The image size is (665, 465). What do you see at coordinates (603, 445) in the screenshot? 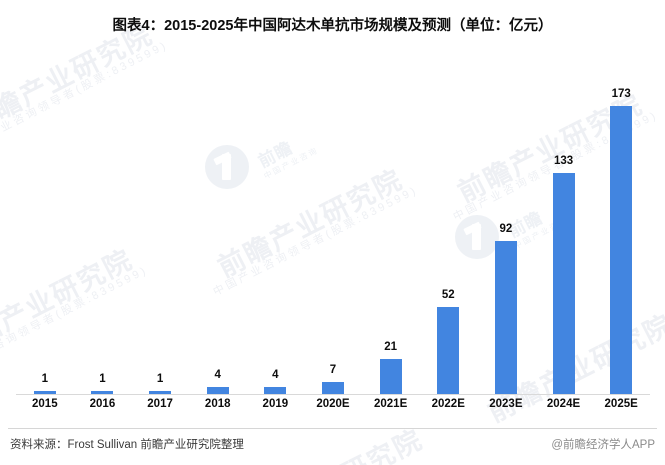
I see `app-credit: @前瞻经济学人APP` at bounding box center [603, 445].